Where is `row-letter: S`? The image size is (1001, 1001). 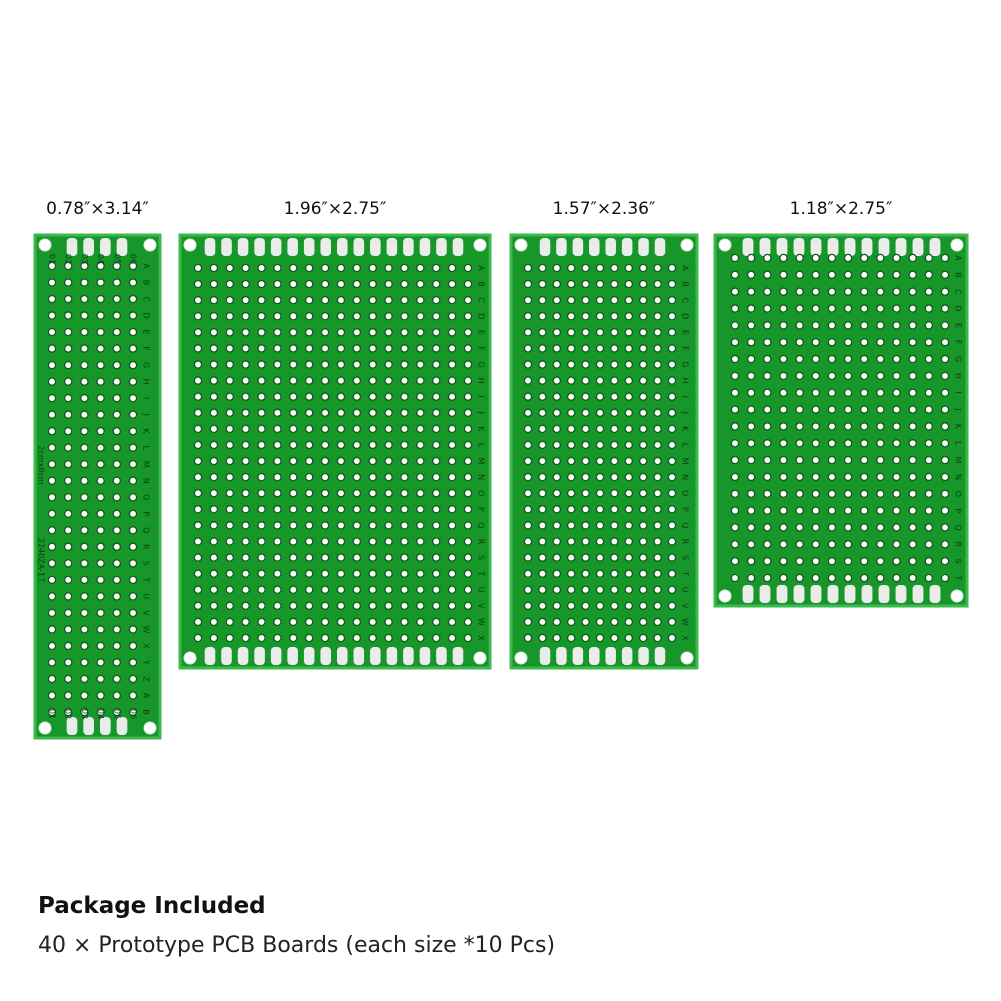 row-letter: S is located at coordinates (685, 557).